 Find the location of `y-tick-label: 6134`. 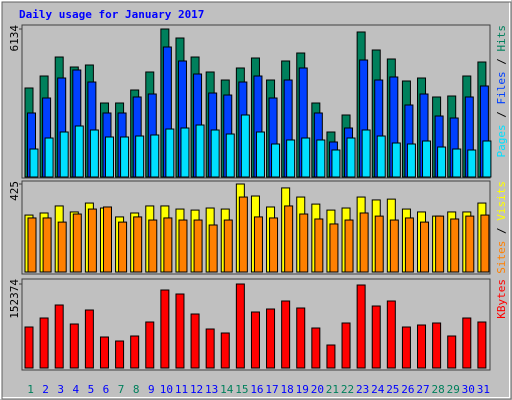

y-tick-label: 6134 is located at coordinates (14, 38).